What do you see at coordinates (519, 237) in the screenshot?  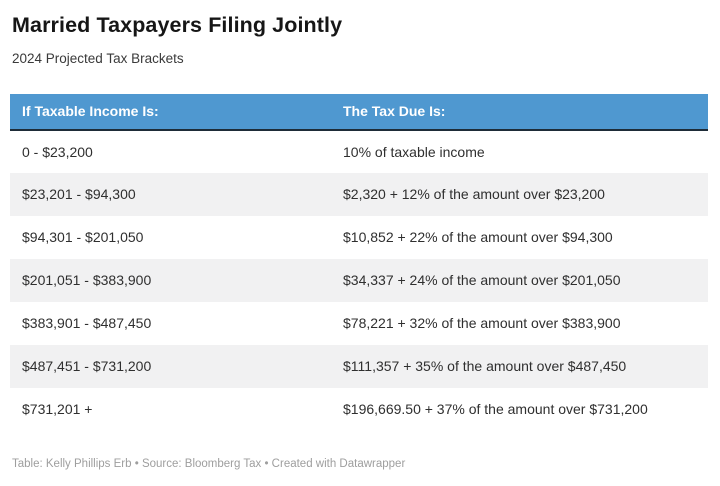 I see `tax-due-cell: $10,852 + 22% of the amount over $94,300` at bounding box center [519, 237].